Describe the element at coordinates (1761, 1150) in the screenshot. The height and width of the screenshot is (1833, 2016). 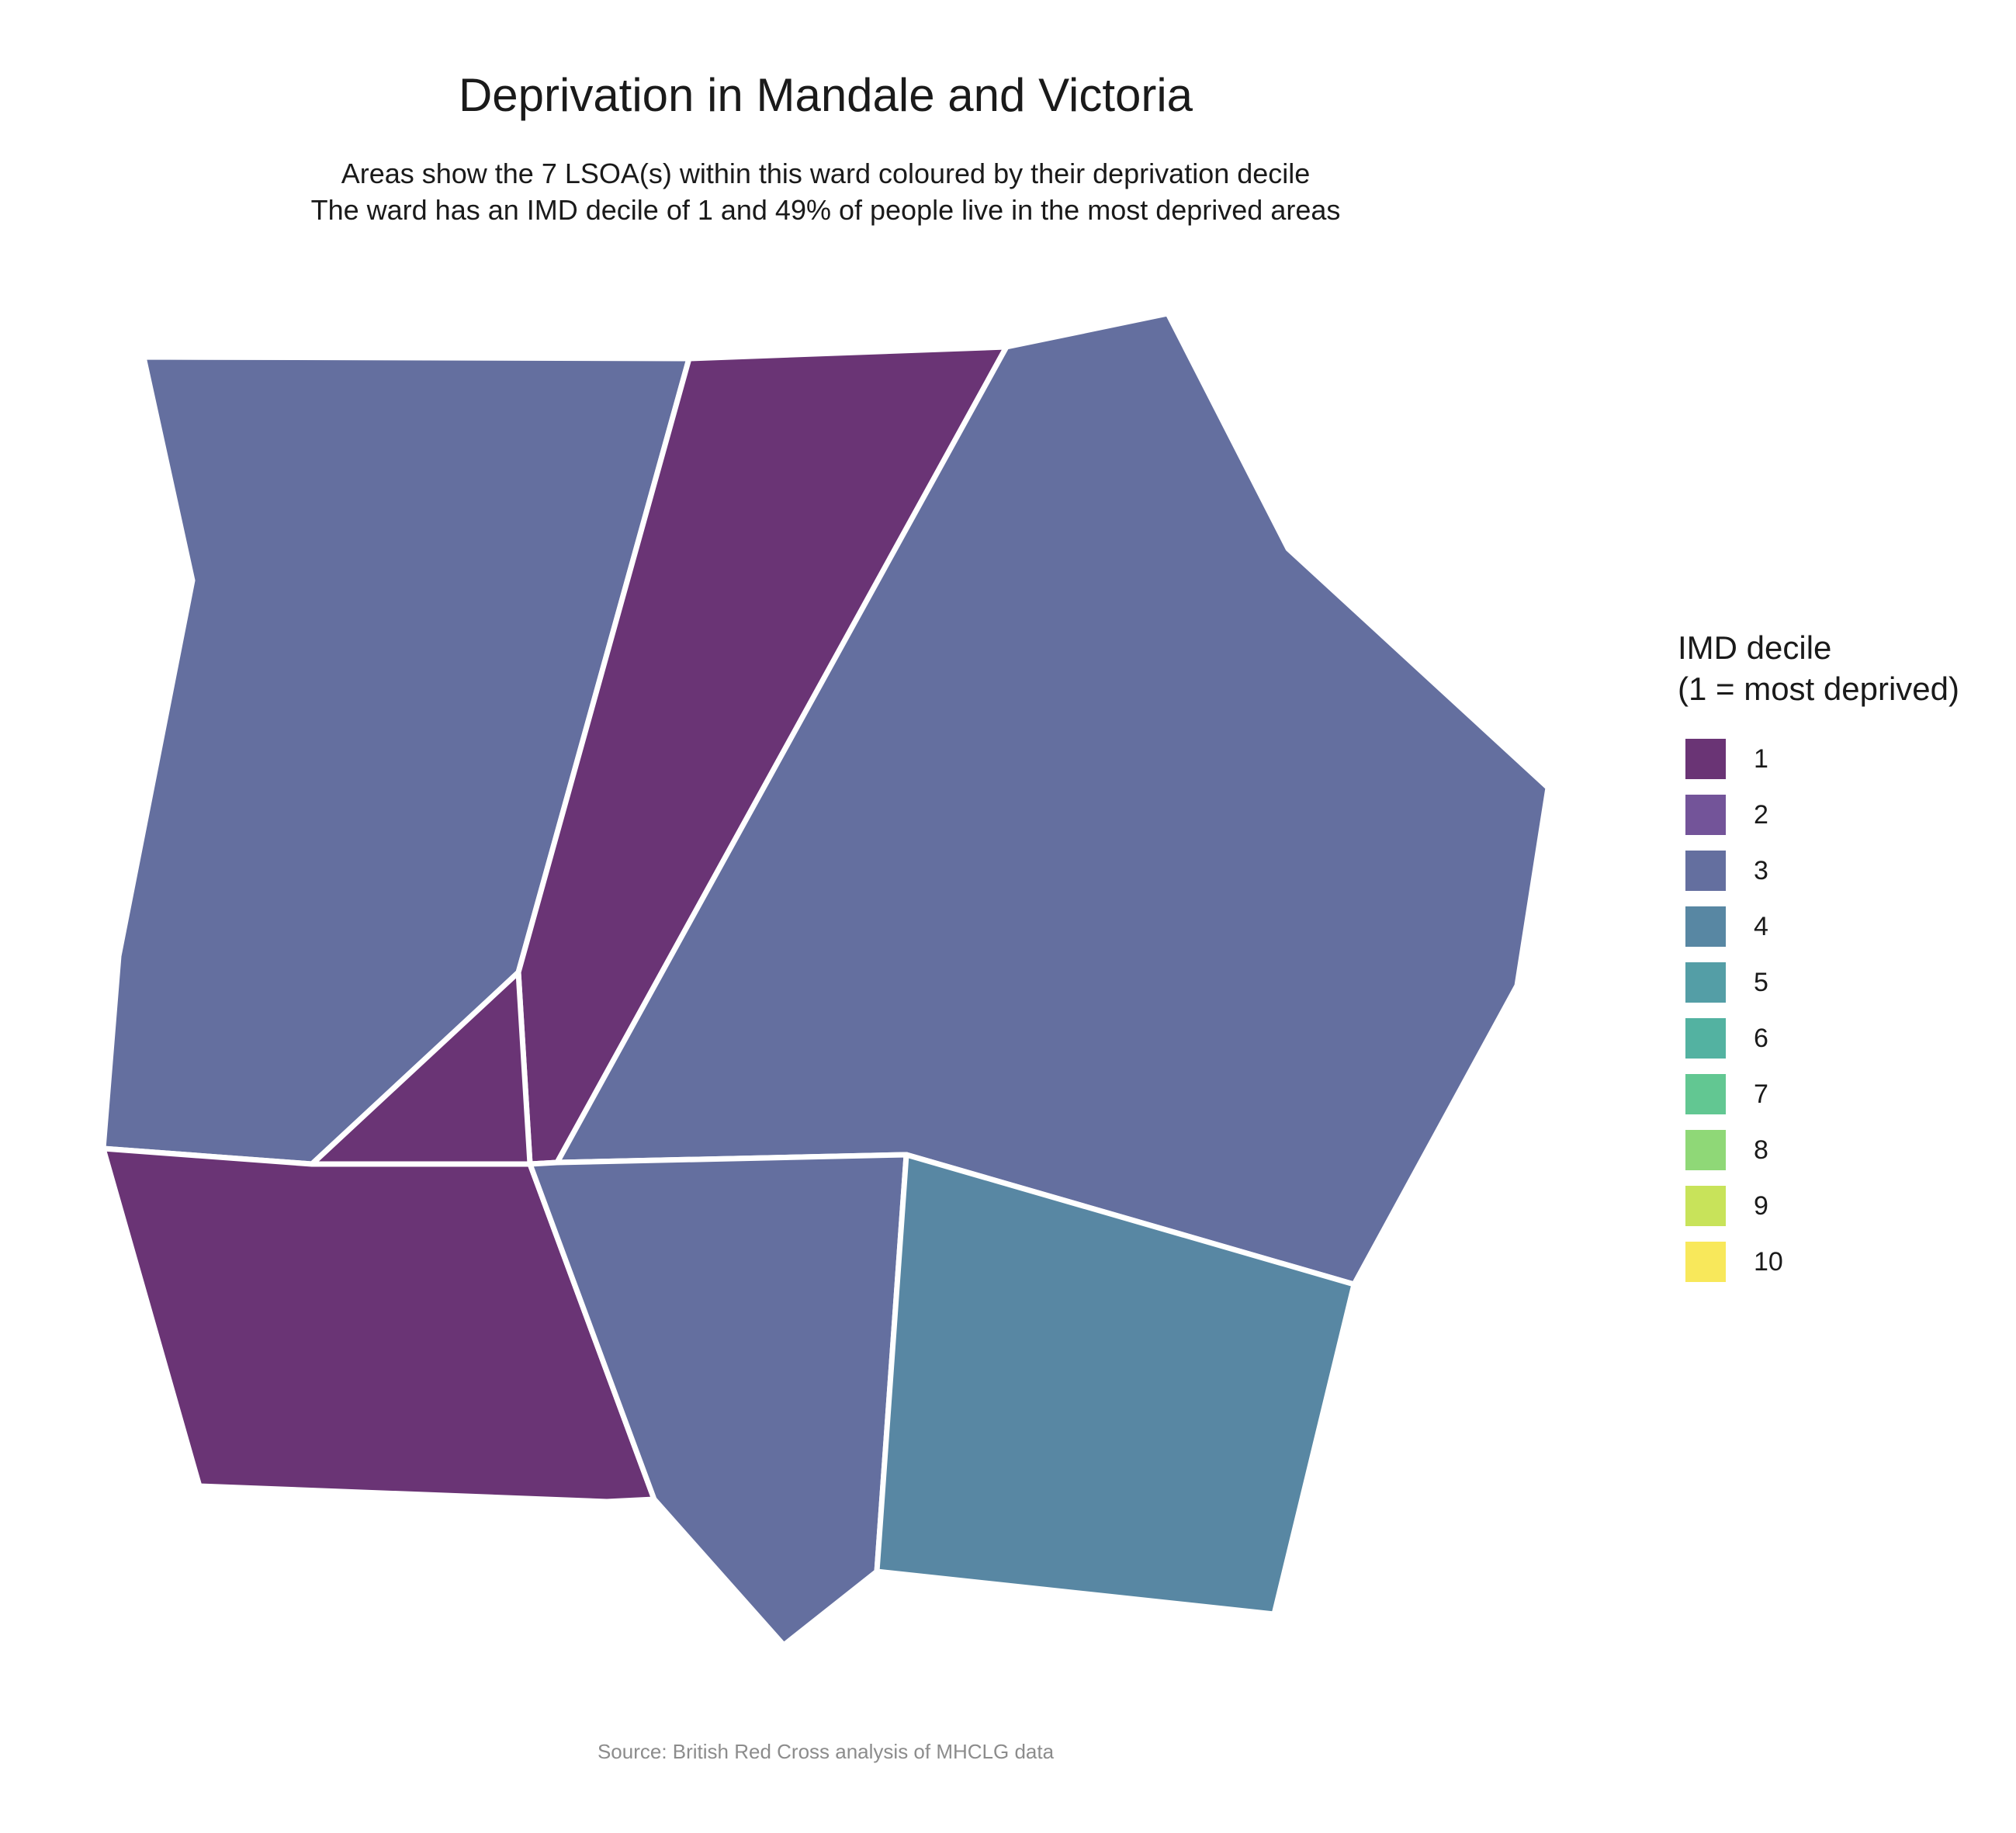
I see `legend-label: 8` at that location.